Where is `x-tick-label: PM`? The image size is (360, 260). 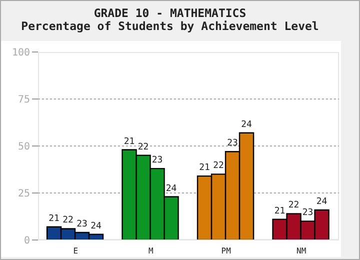
x-tick-label: PM is located at coordinates (226, 251).